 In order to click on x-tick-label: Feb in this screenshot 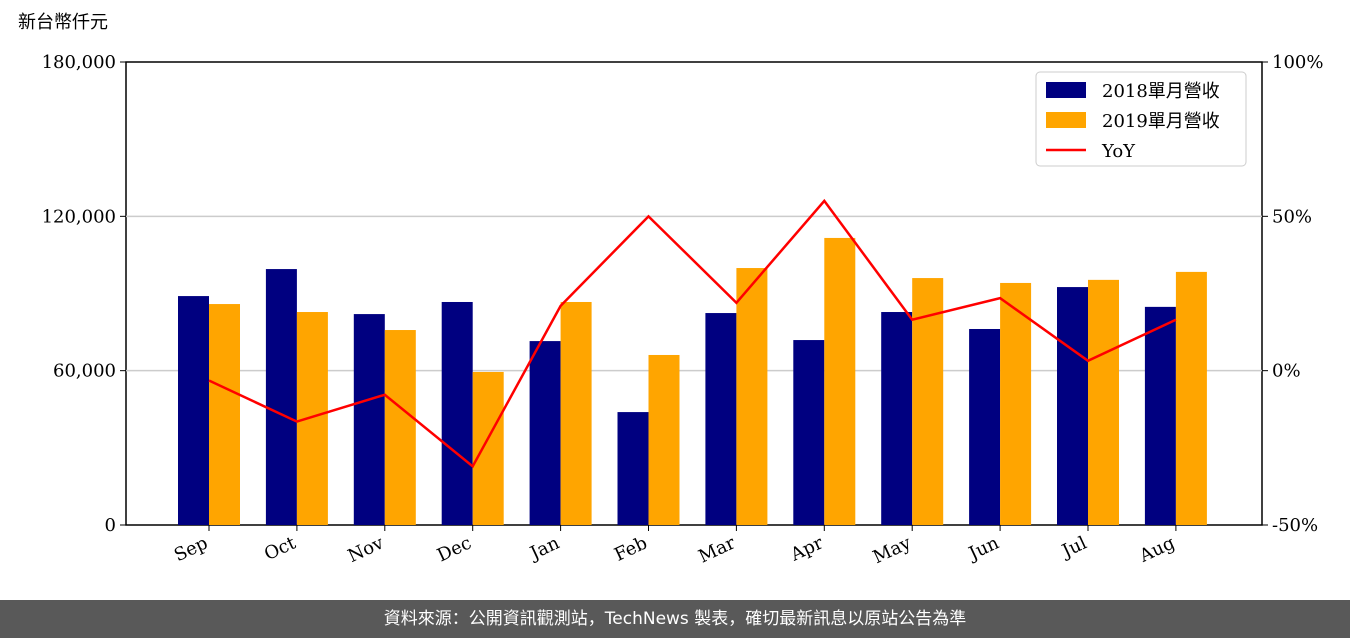, I will do `click(630, 548)`.